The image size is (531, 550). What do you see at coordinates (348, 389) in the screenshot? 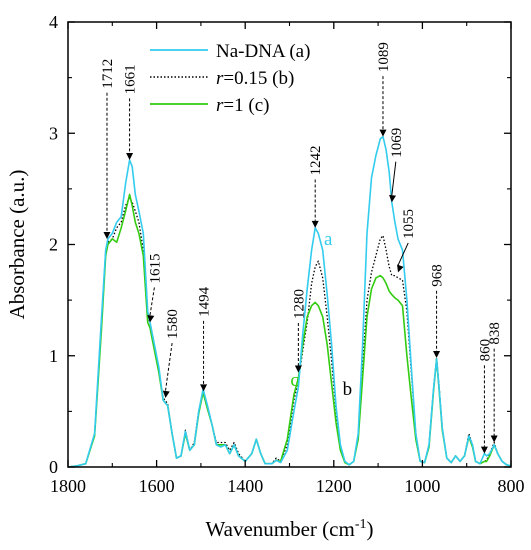
I see `curve-label: b` at bounding box center [348, 389].